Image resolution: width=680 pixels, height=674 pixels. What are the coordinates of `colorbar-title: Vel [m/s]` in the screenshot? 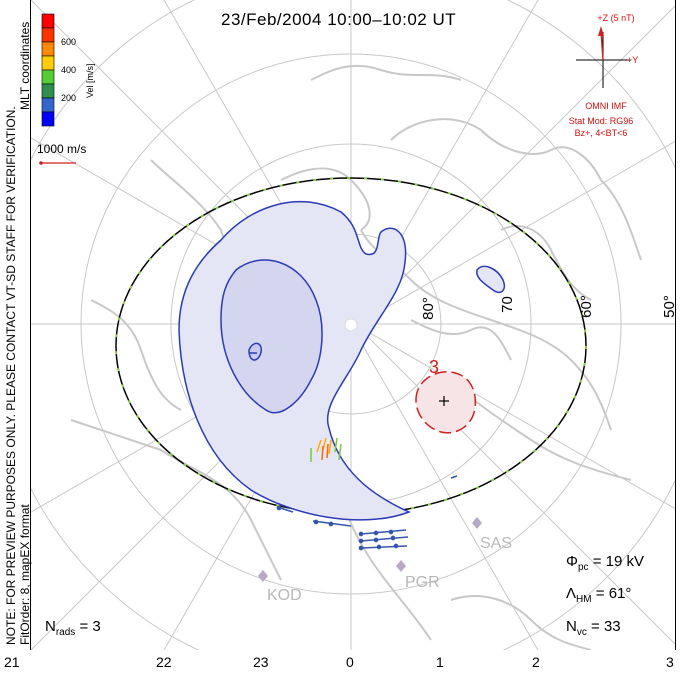 It's located at (90, 80).